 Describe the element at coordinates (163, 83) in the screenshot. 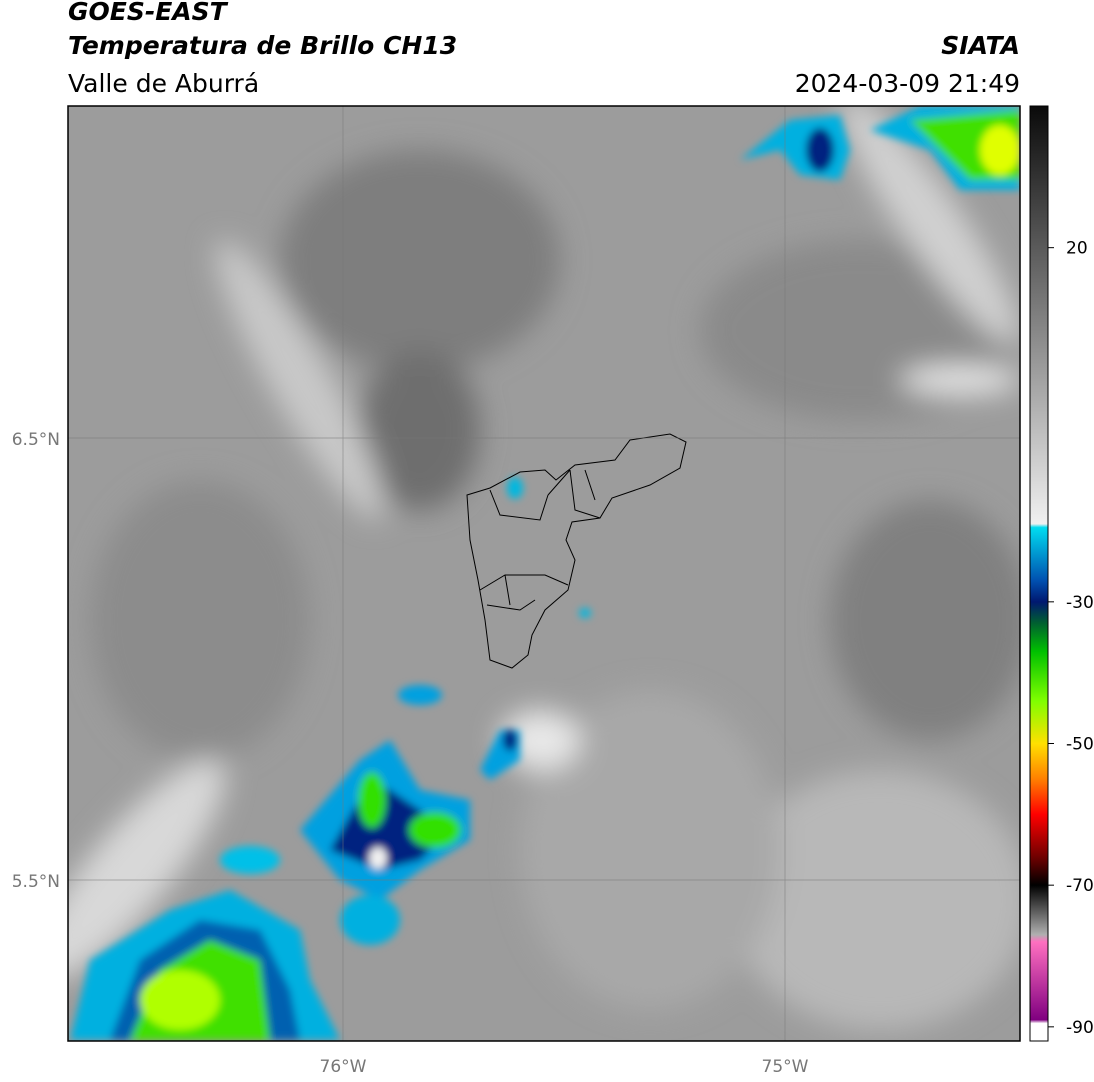

I see `region: Valle de Aburrá` at that location.